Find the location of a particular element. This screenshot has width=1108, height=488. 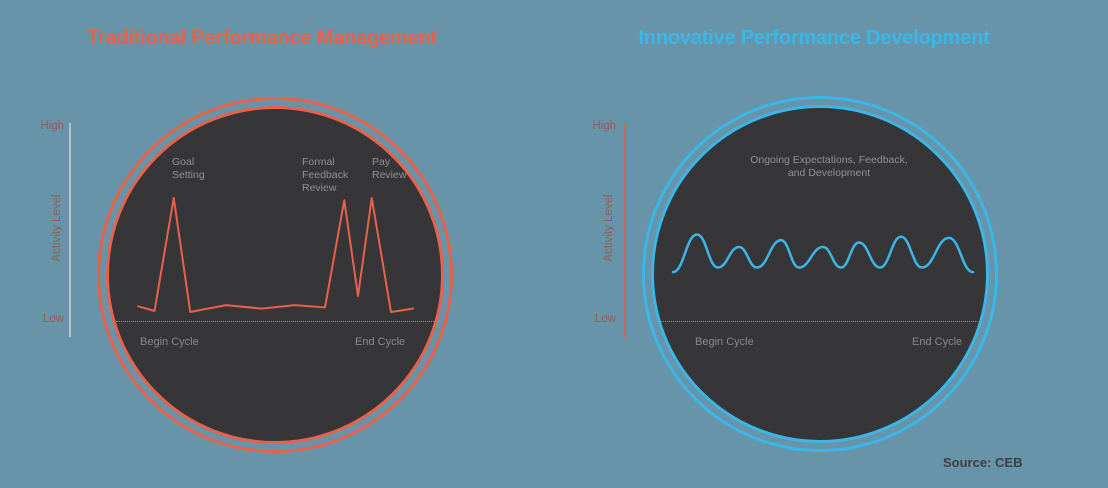

traditional-end-cycle-label: End Cycle is located at coordinates (380, 342).